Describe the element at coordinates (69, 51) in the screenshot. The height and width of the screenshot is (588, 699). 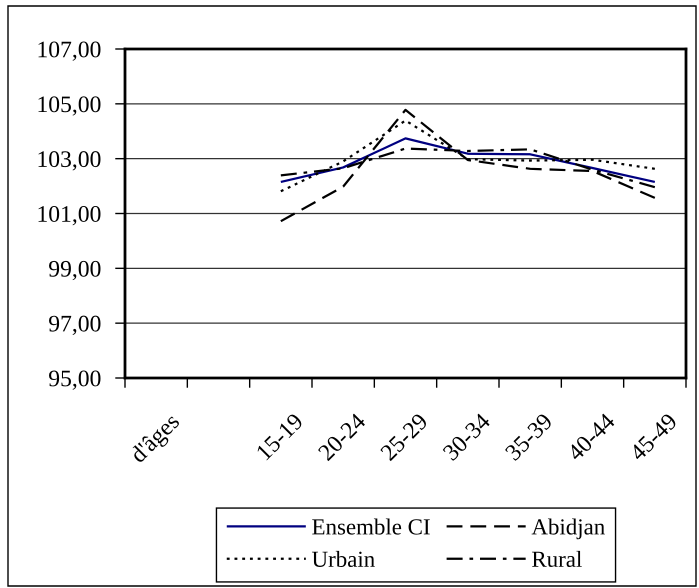
I see `y-tick-label: 107,00` at that location.